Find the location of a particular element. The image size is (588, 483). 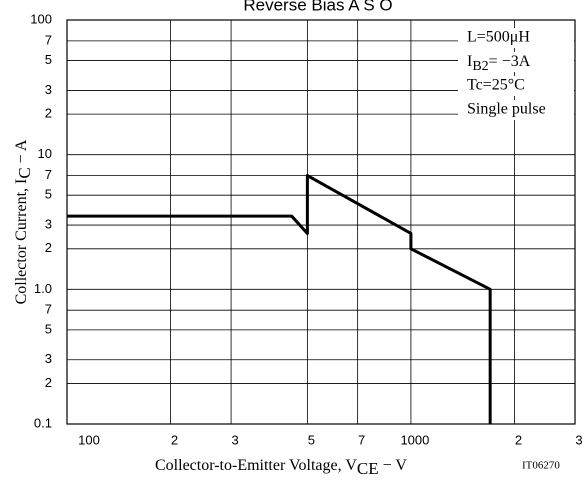

x-axis-label: Collector-to-Emitter Voltage, VCE − V is located at coordinates (281, 467).